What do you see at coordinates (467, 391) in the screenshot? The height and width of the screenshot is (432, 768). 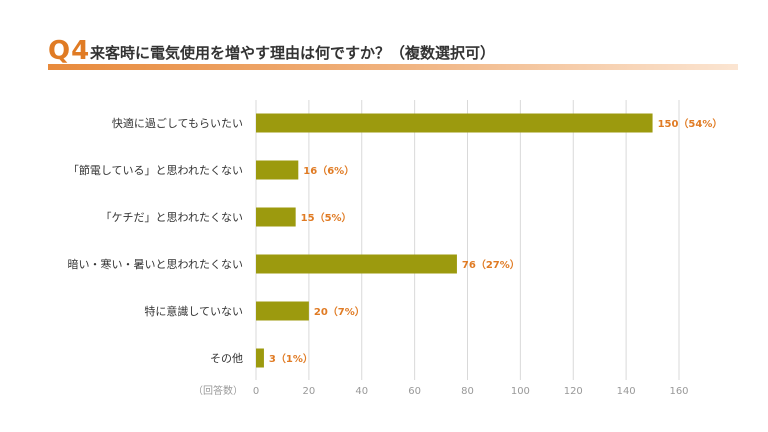 I see `x-tick-label: 80` at bounding box center [467, 391].